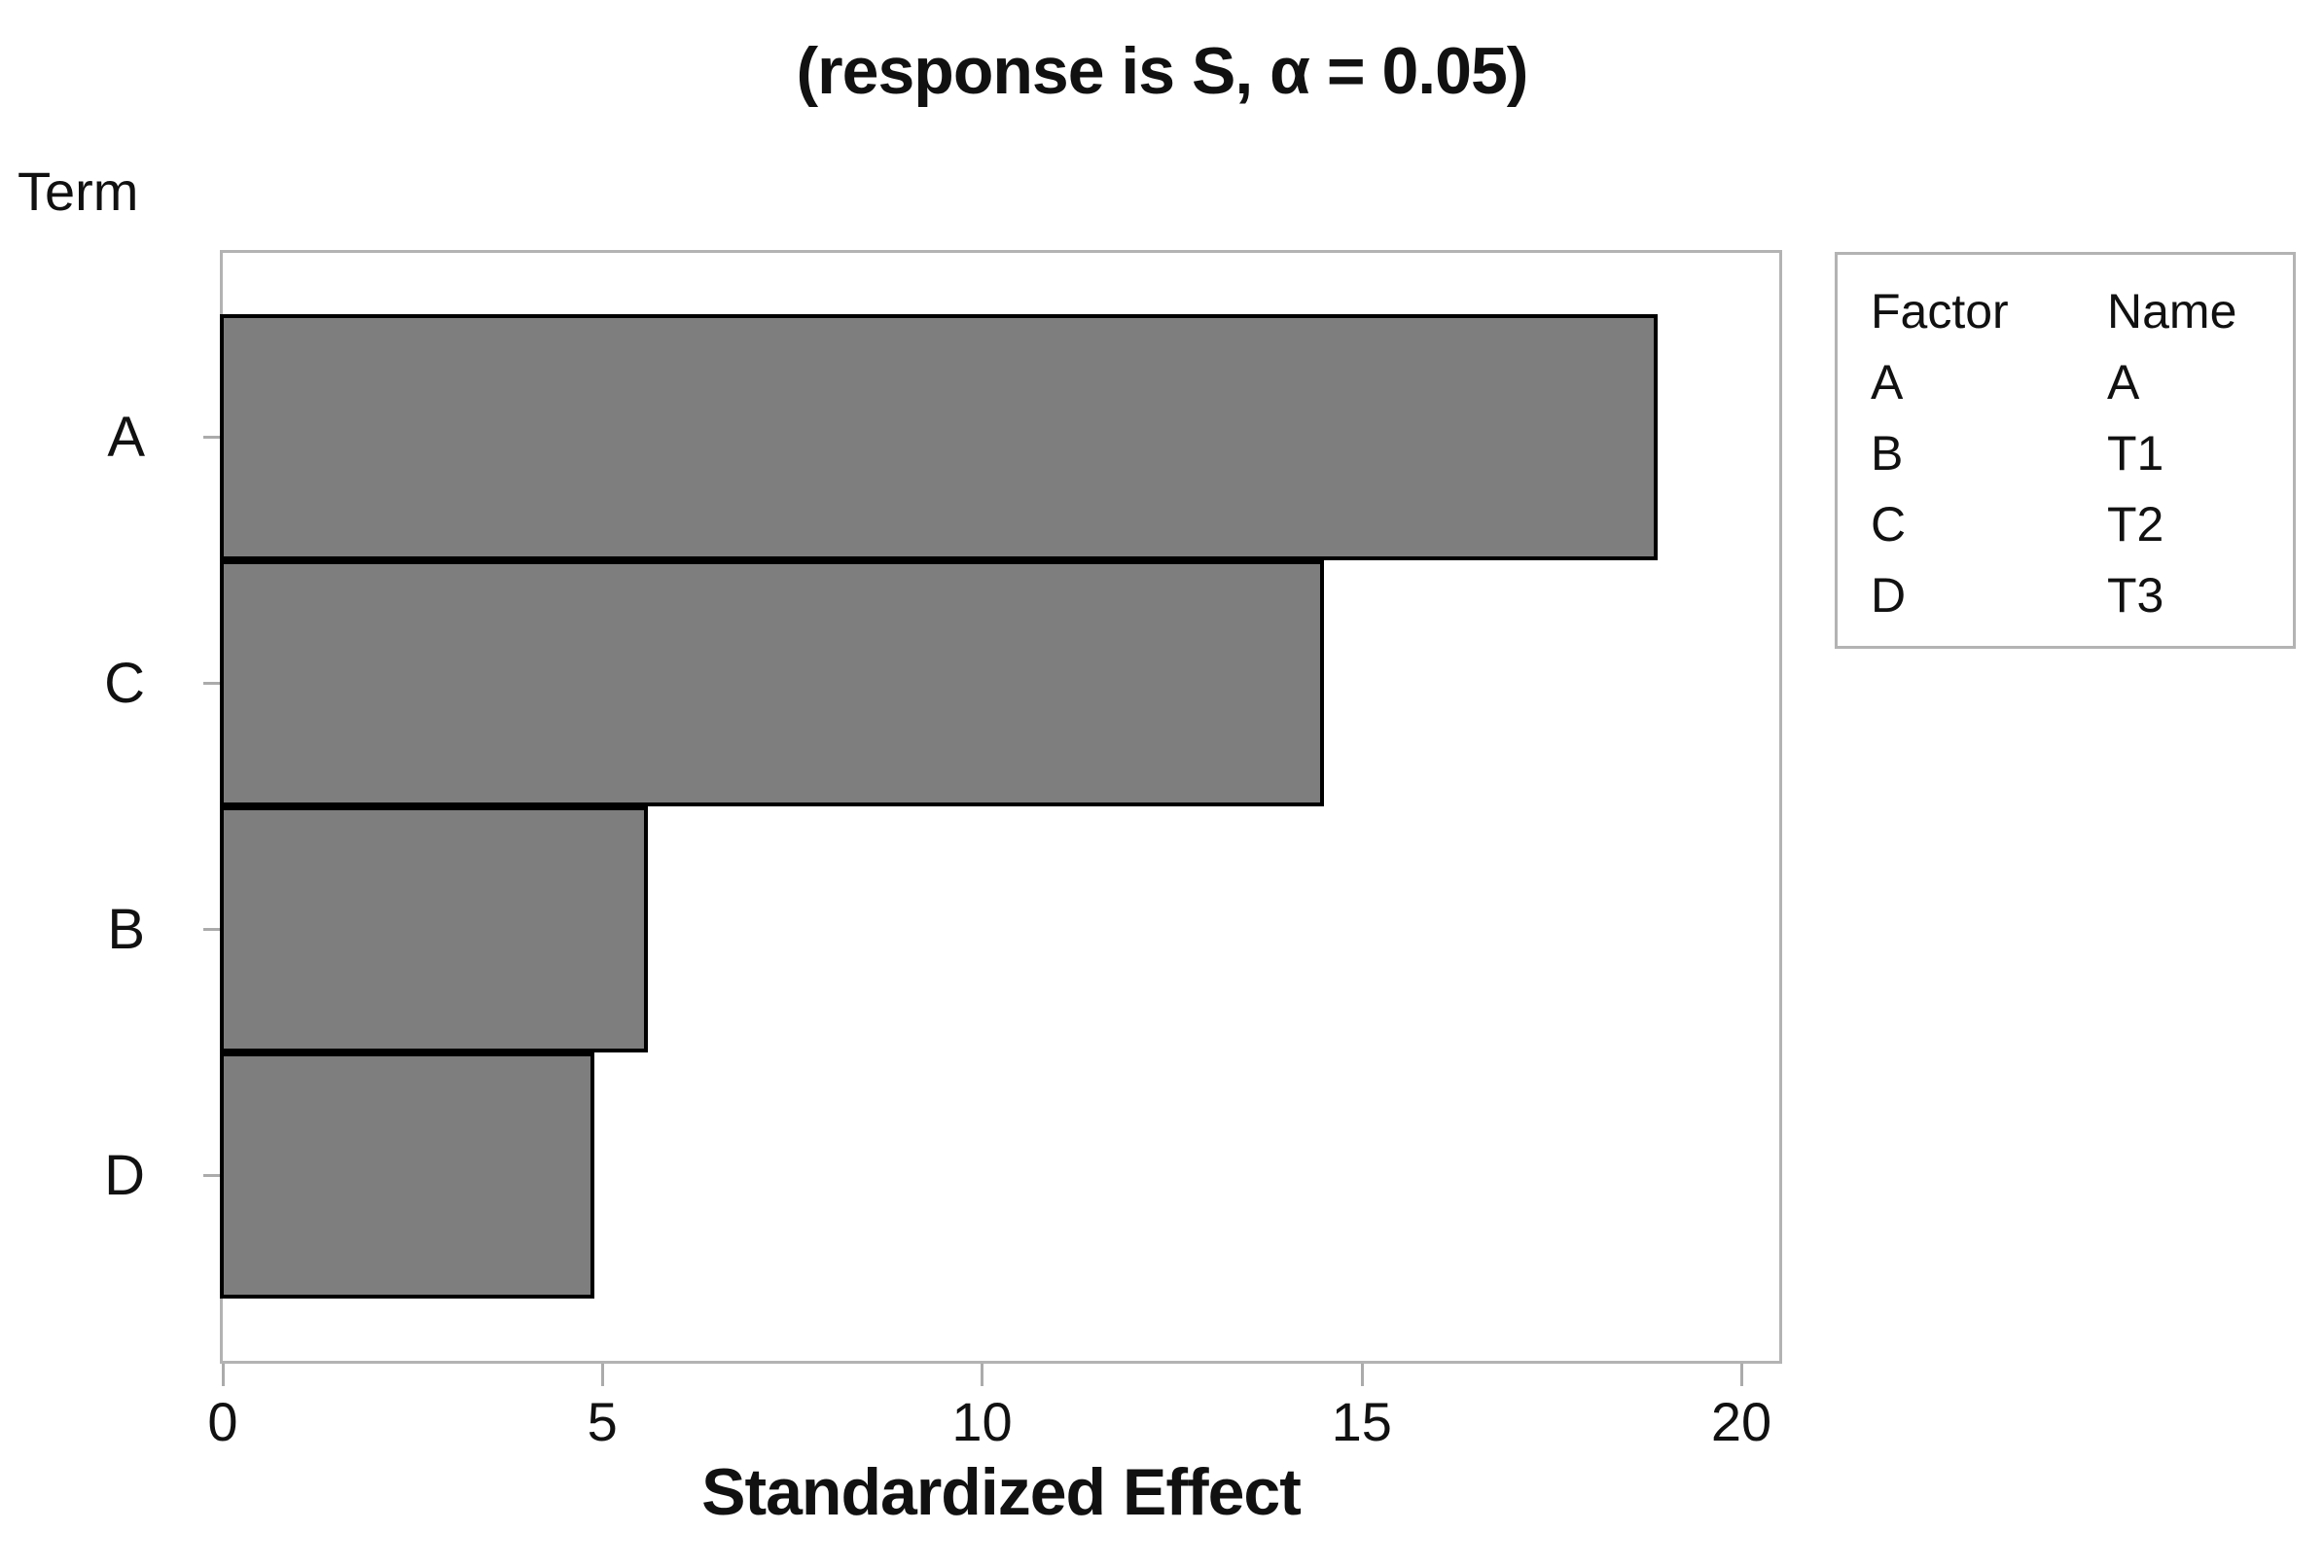  What do you see at coordinates (1889, 524) in the screenshot?
I see `legend-factor-2: C` at bounding box center [1889, 524].